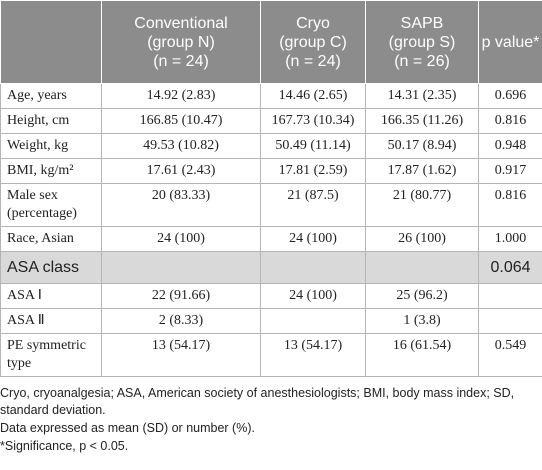 This screenshot has width=542, height=470. Describe the element at coordinates (422, 205) in the screenshot. I see `table-cell: 21 (80.77)` at that location.